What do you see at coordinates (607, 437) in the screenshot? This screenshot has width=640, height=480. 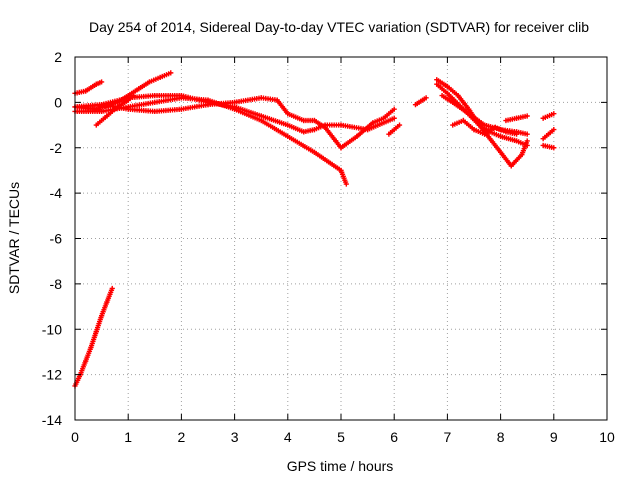 I see `x-tick-label: 10` at bounding box center [607, 437].